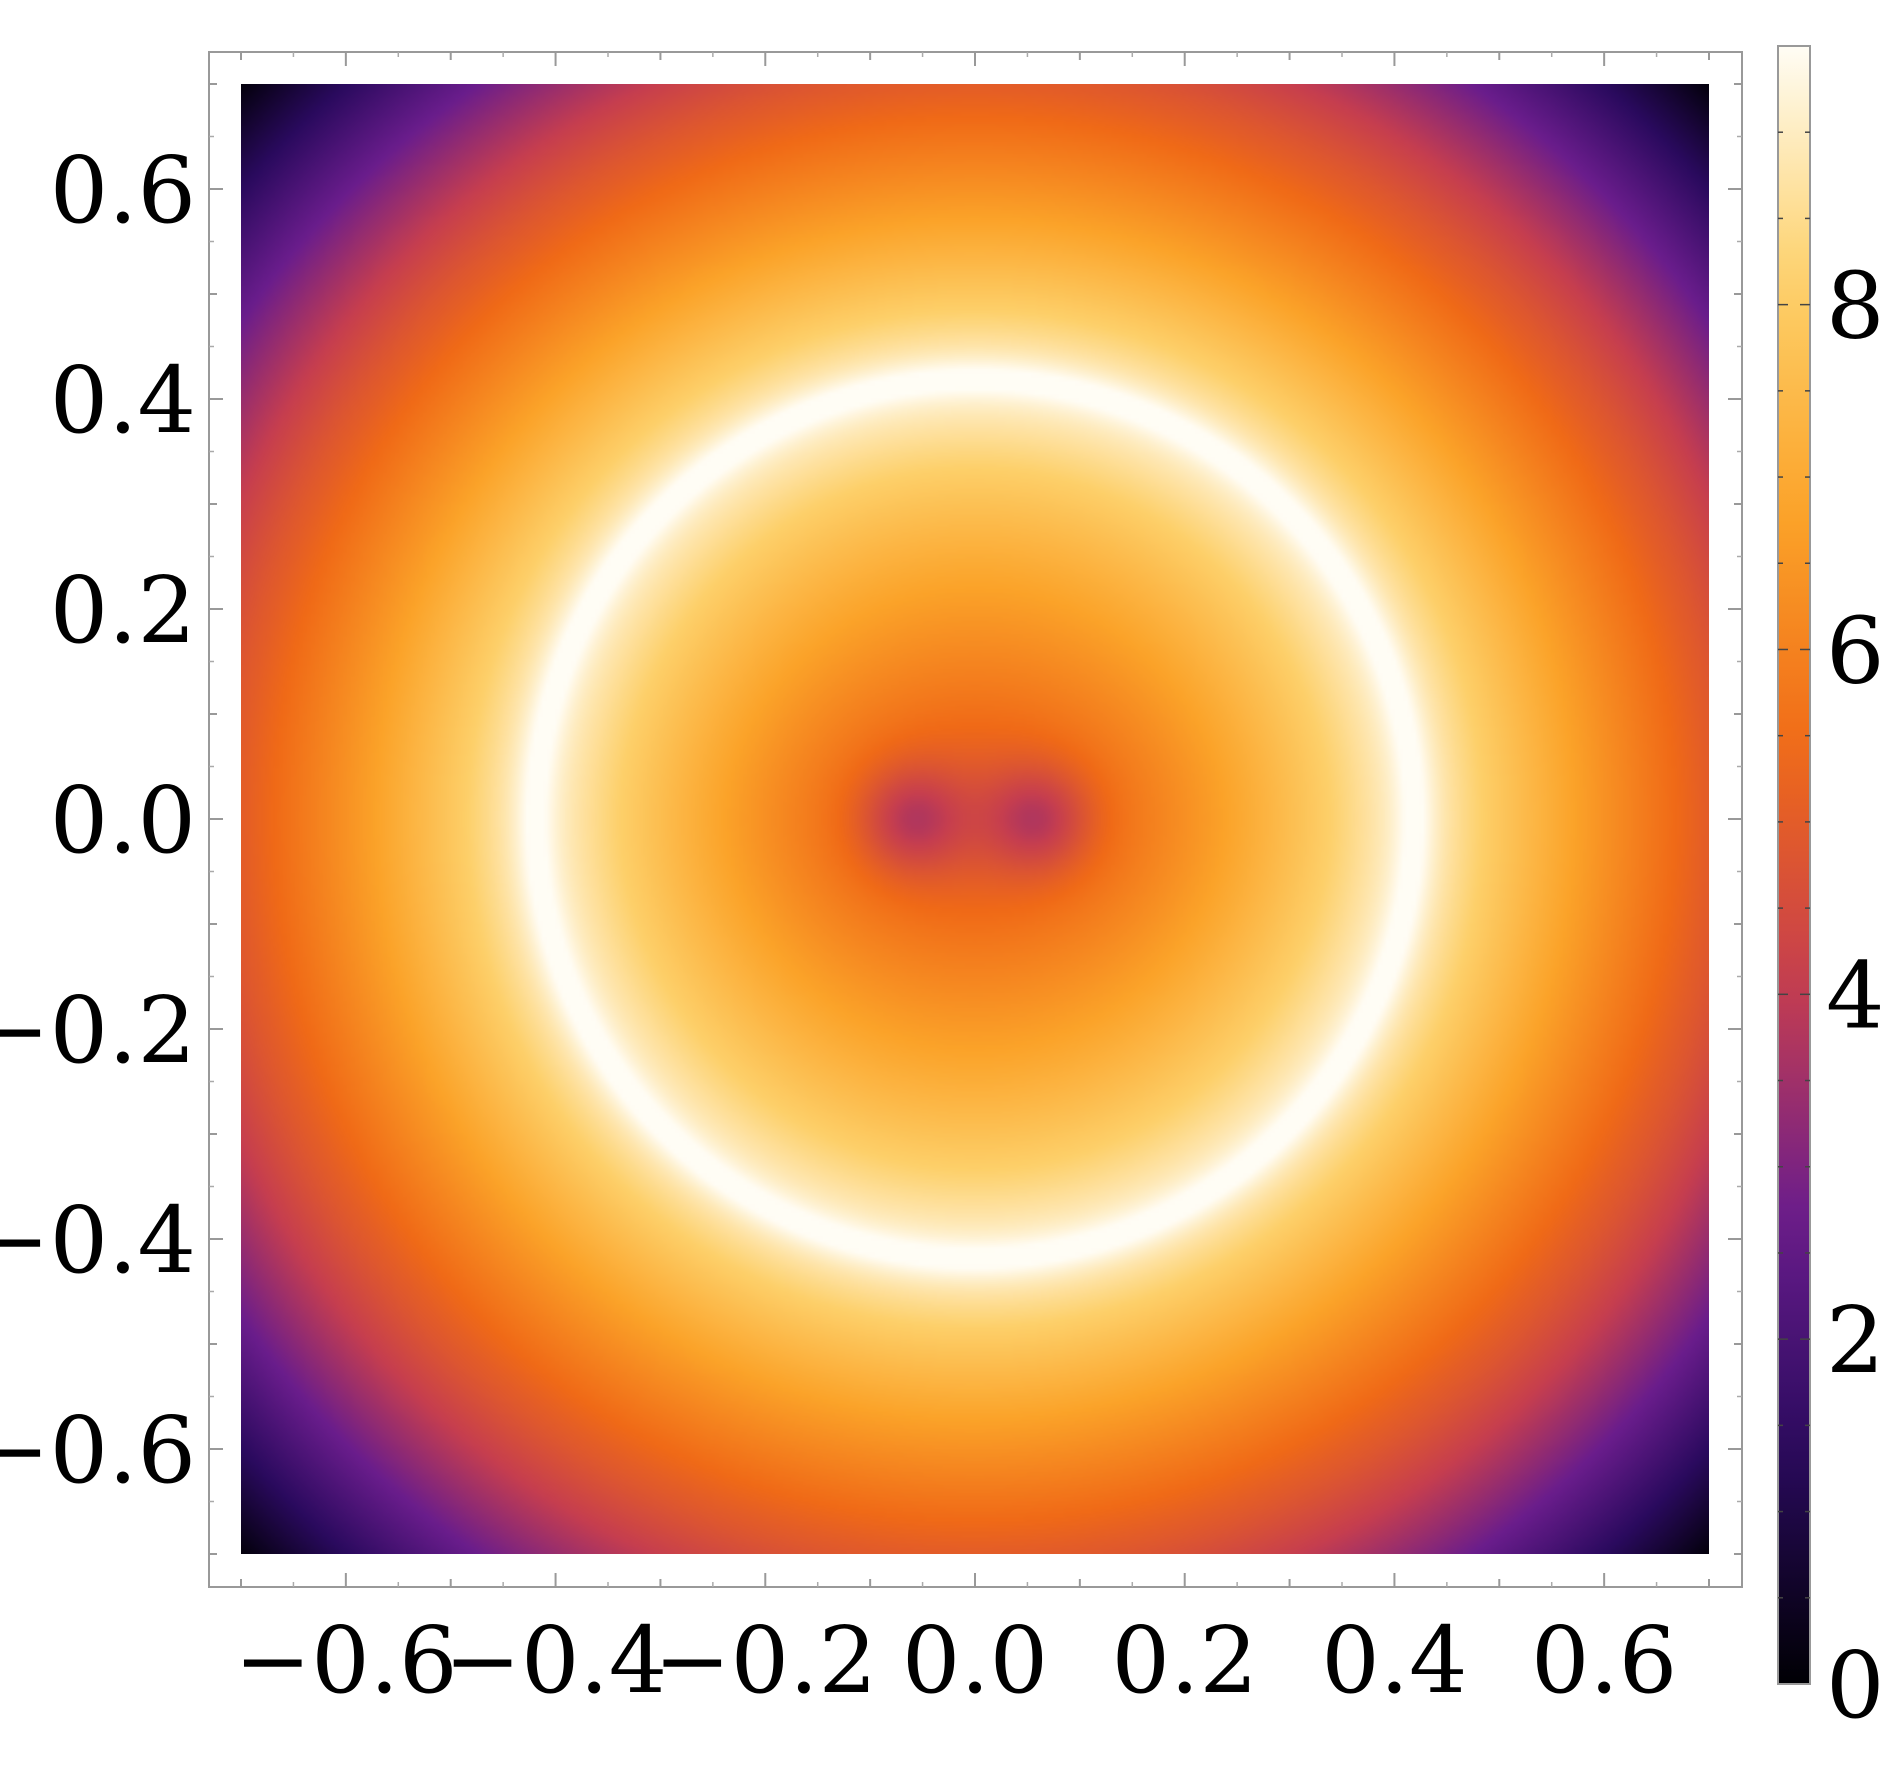  Describe the element at coordinates (555, 1660) in the screenshot. I see `x-tick-label: −0.4` at that location.